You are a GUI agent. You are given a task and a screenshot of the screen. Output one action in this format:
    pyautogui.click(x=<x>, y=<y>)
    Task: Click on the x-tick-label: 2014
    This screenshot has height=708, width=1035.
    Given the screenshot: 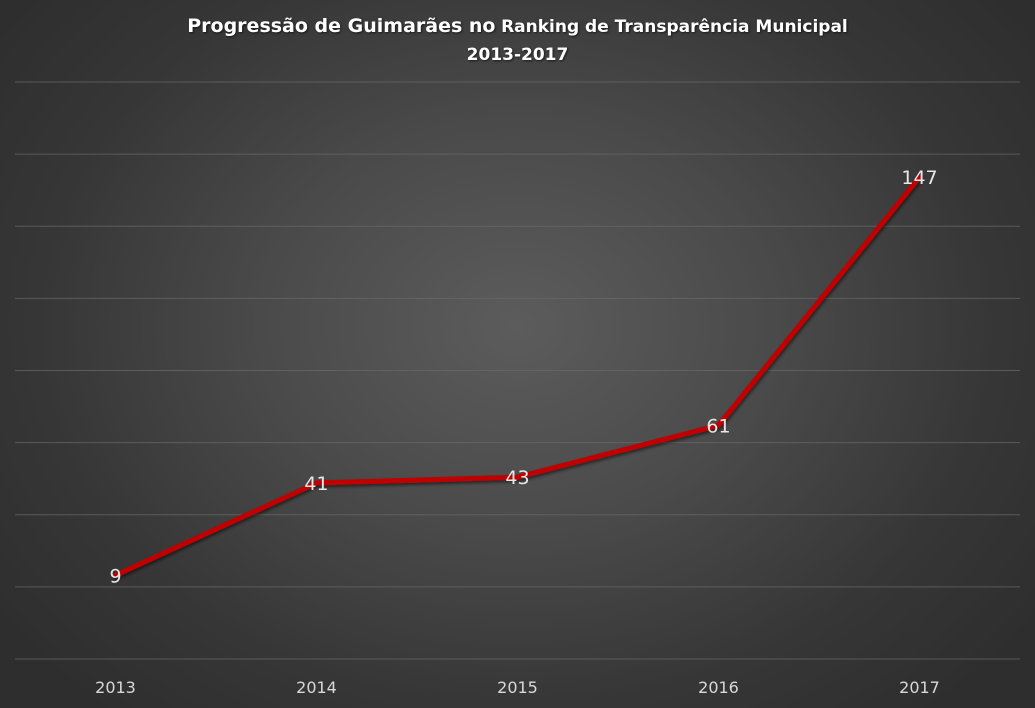 What is the action you would take?
    pyautogui.click(x=316, y=687)
    